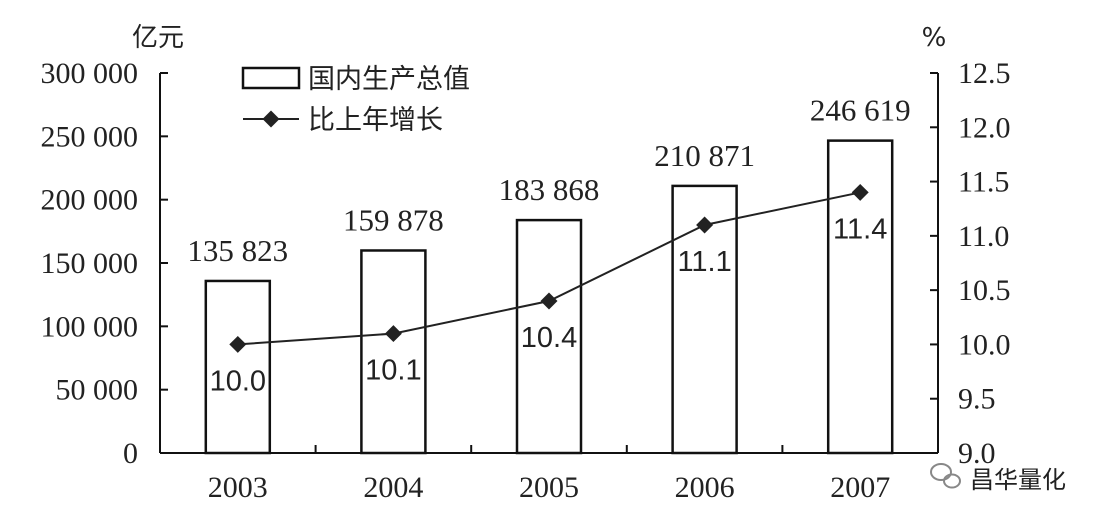 This screenshot has height=526, width=1108. What do you see at coordinates (984, 73) in the screenshot?
I see `right-tick-label: 12.5` at bounding box center [984, 73].